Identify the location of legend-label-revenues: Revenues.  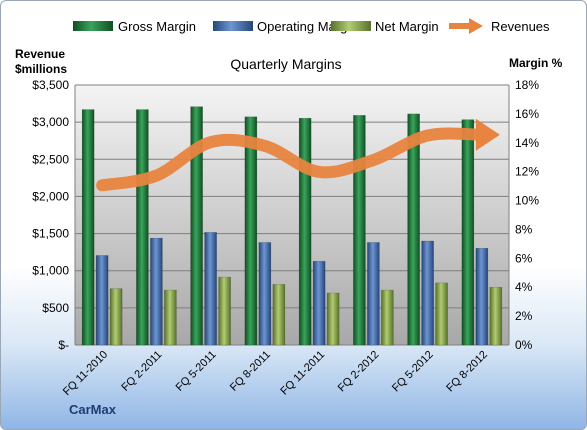
(520, 26).